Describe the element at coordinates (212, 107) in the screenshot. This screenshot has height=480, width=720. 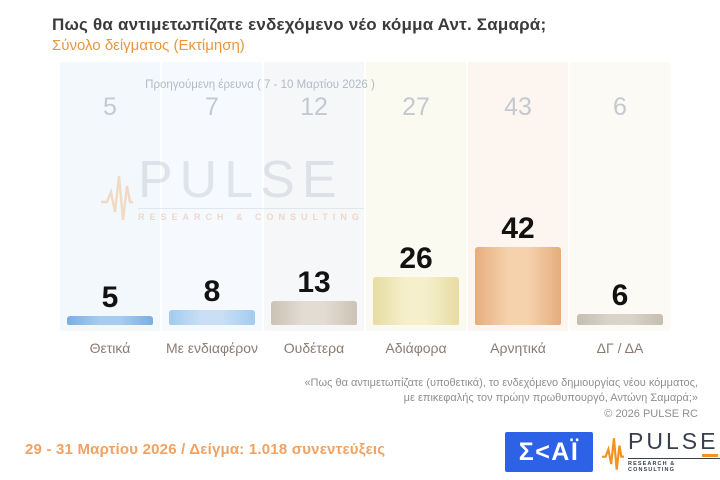
I see `previous-survey-value: 7` at that location.